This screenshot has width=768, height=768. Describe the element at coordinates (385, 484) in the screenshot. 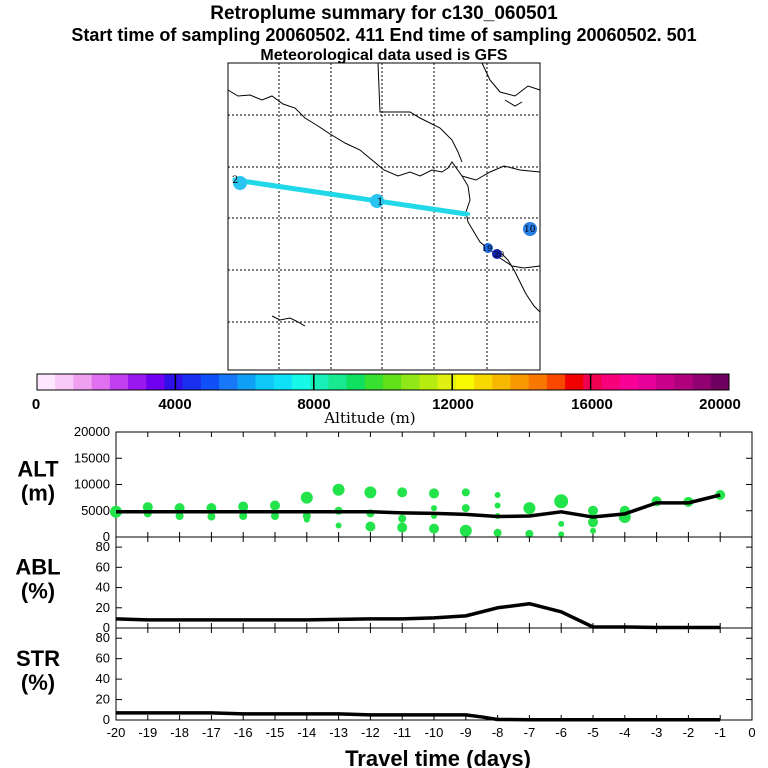

I see `alt-panel: 0 5000 10000 15000 20000 ALT(m)` at that location.